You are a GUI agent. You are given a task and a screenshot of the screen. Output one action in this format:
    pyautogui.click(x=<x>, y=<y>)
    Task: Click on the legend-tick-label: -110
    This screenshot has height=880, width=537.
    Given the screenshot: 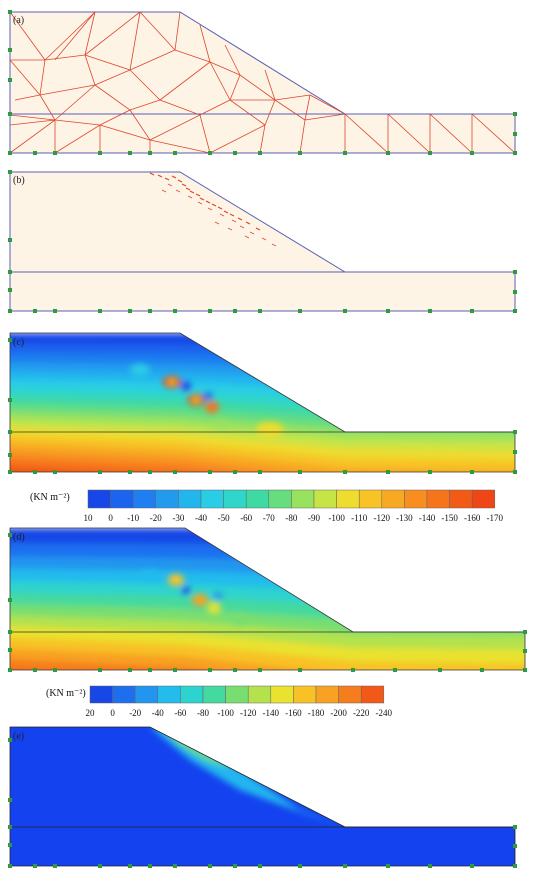 What is the action you would take?
    pyautogui.click(x=359, y=518)
    